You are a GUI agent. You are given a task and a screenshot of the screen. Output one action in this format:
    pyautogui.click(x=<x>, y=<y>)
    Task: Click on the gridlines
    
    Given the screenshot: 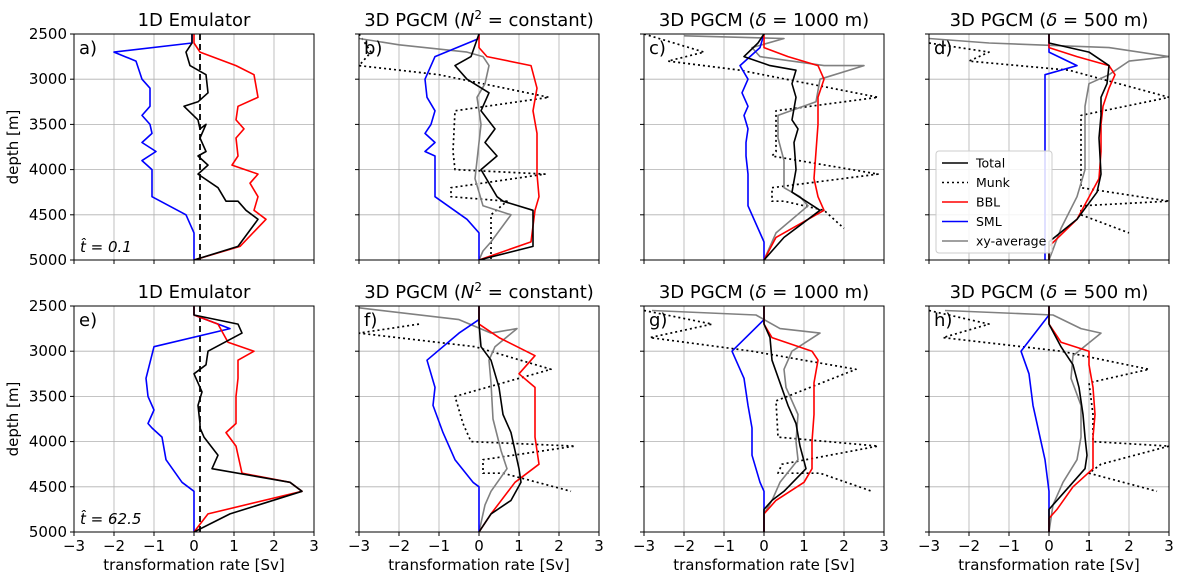 What is the action you would take?
    pyautogui.click(x=764, y=147)
    